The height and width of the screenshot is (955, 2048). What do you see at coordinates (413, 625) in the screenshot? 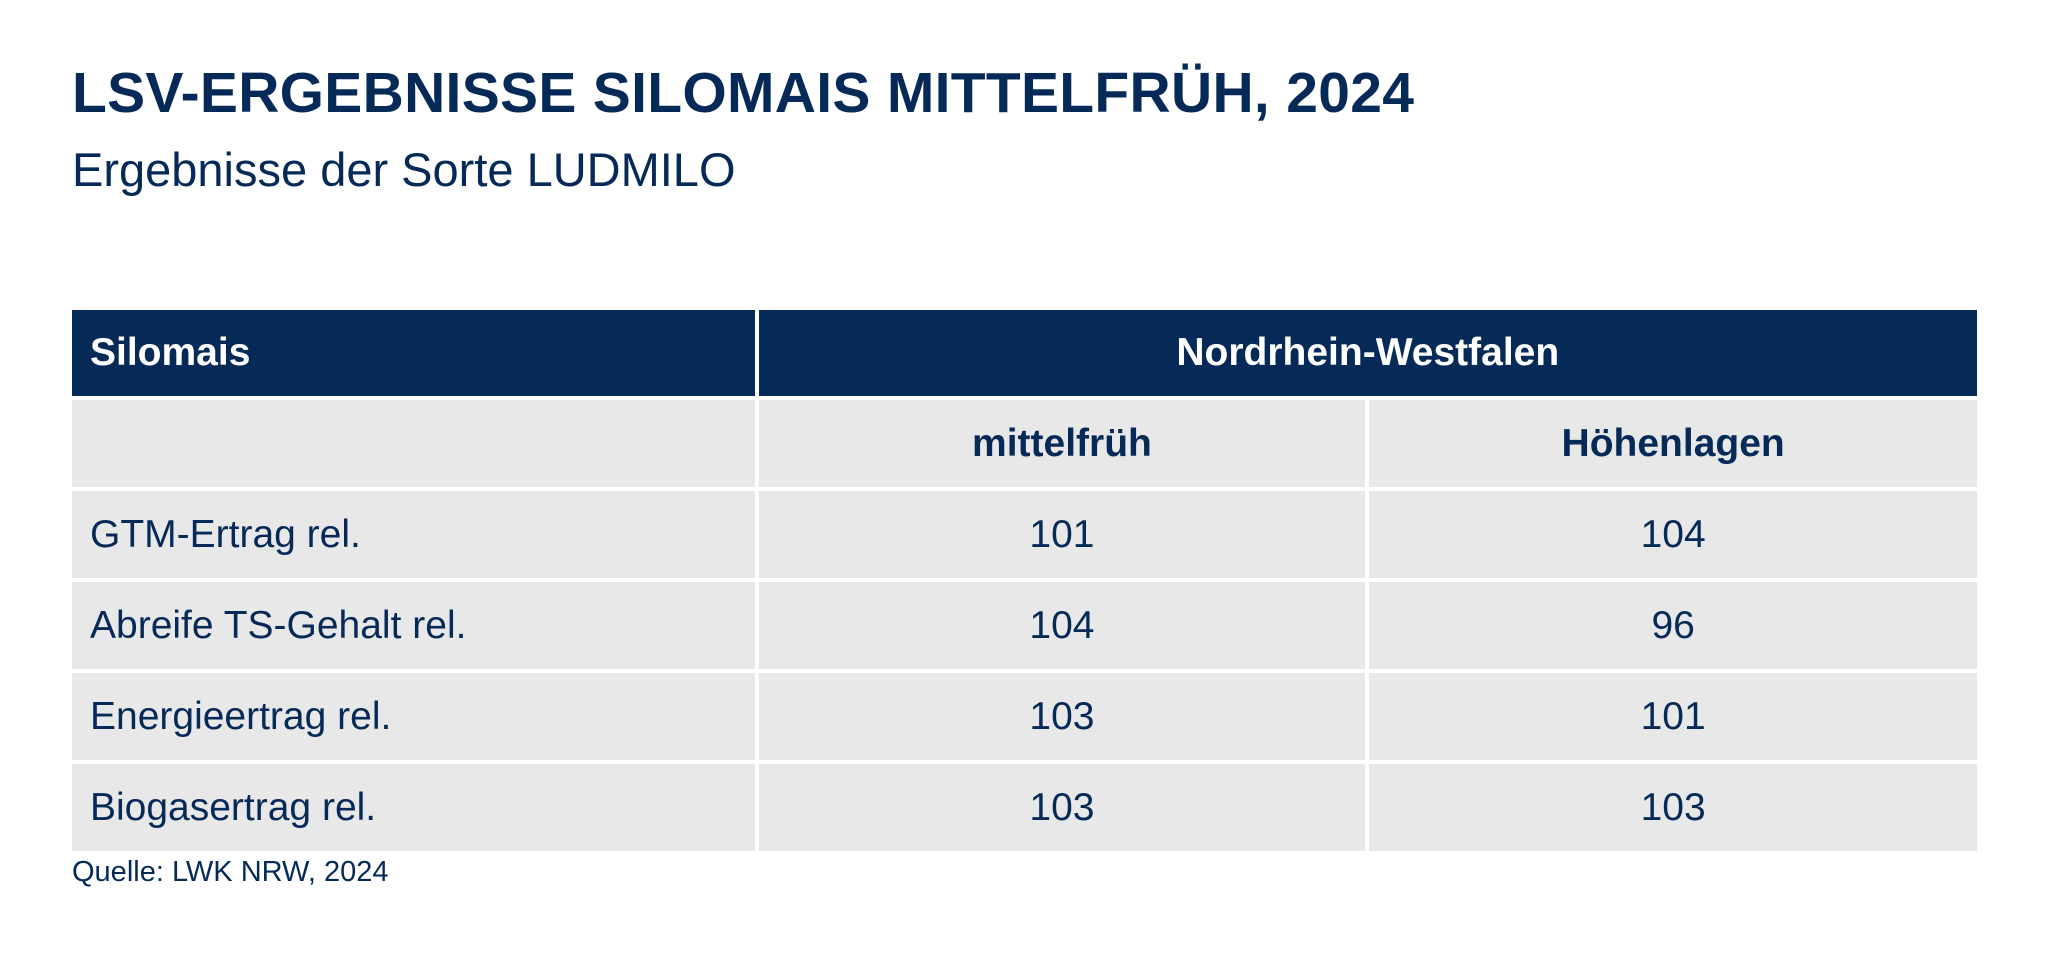
I see `row-label: Abreife TS-Gehalt rel.` at bounding box center [413, 625].